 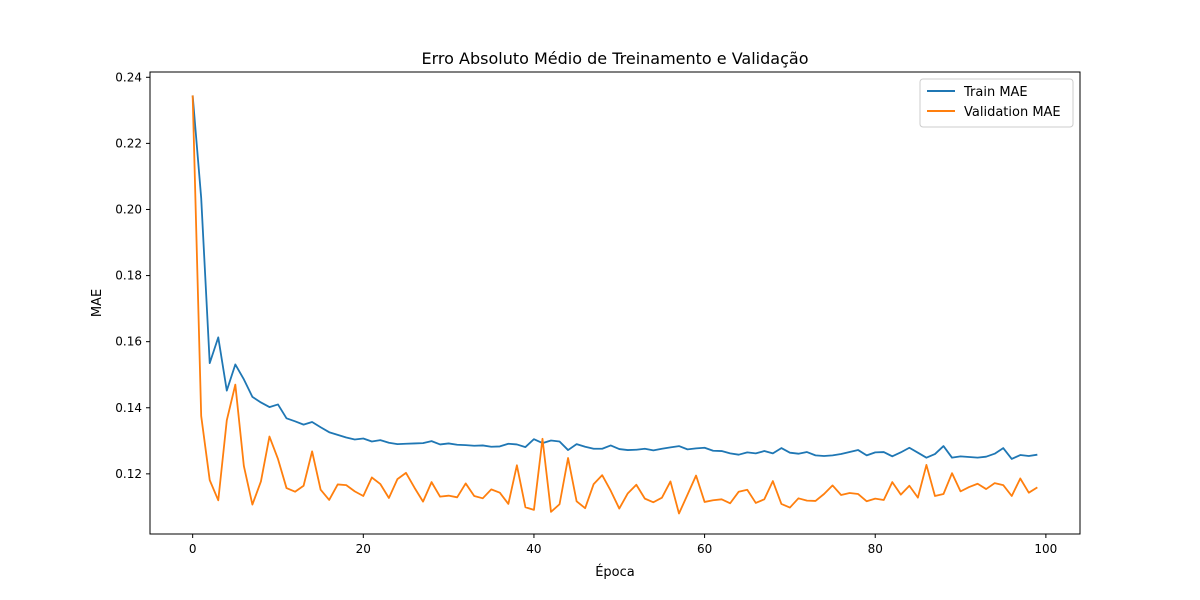 What do you see at coordinates (128, 342) in the screenshot?
I see `y-tick-label: 0.16` at bounding box center [128, 342].